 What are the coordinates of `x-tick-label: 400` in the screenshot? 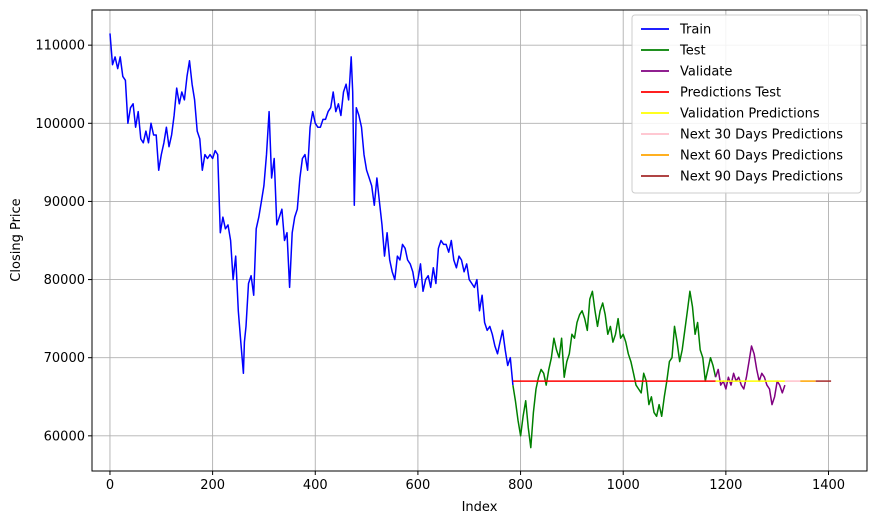 It's located at (315, 485).